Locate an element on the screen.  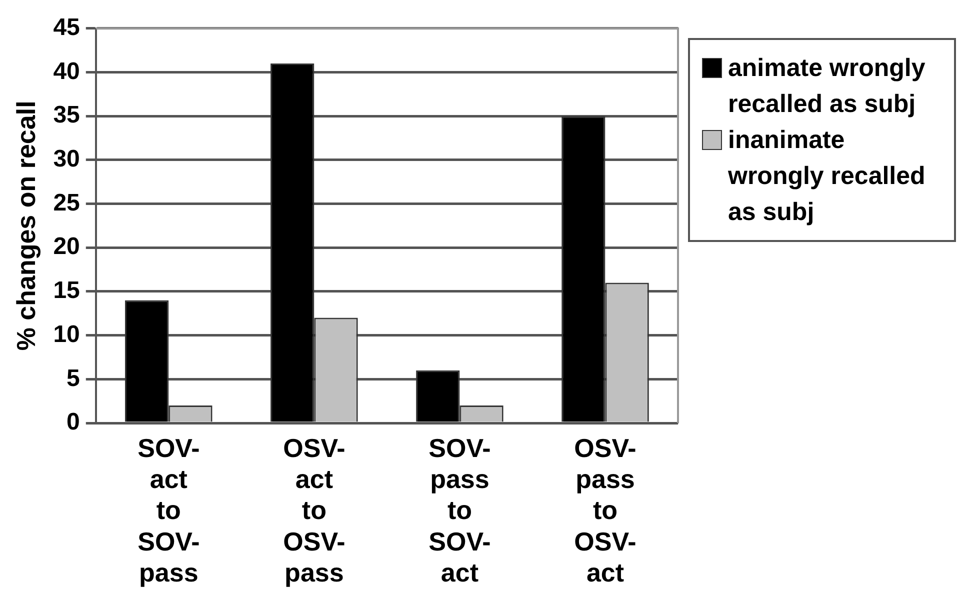
x-tick-label: OSV-act to OSV-pass is located at coordinates (314, 510).